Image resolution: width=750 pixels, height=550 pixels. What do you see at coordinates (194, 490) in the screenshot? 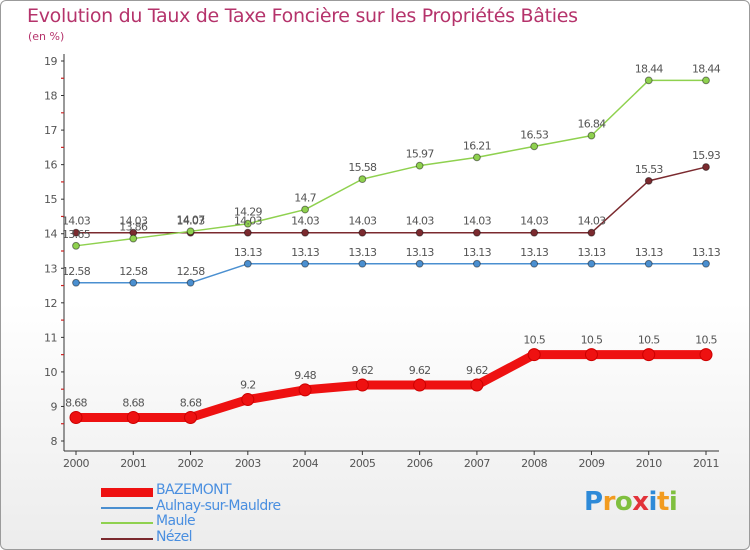
I see `legend-label-bazemont: BAZEMONT` at bounding box center [194, 490].